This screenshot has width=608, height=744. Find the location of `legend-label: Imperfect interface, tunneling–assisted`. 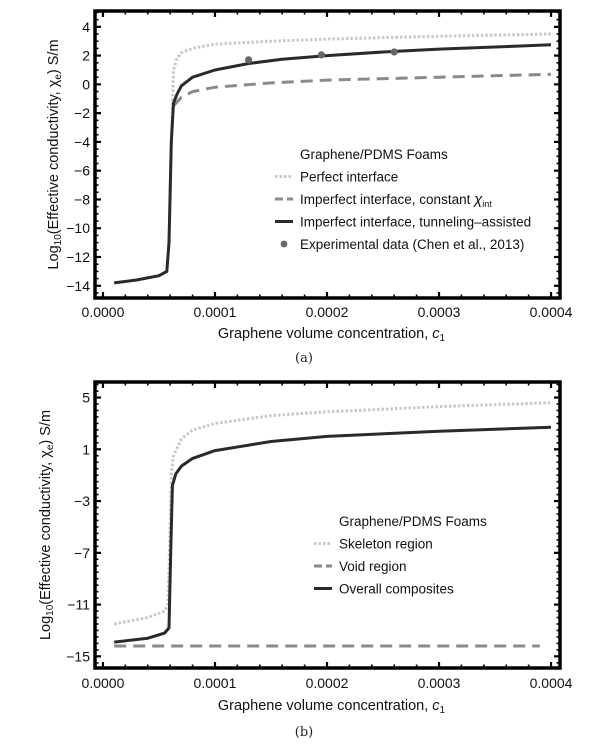

legend-label: Imperfect interface, tunneling–assisted is located at coordinates (415, 222).